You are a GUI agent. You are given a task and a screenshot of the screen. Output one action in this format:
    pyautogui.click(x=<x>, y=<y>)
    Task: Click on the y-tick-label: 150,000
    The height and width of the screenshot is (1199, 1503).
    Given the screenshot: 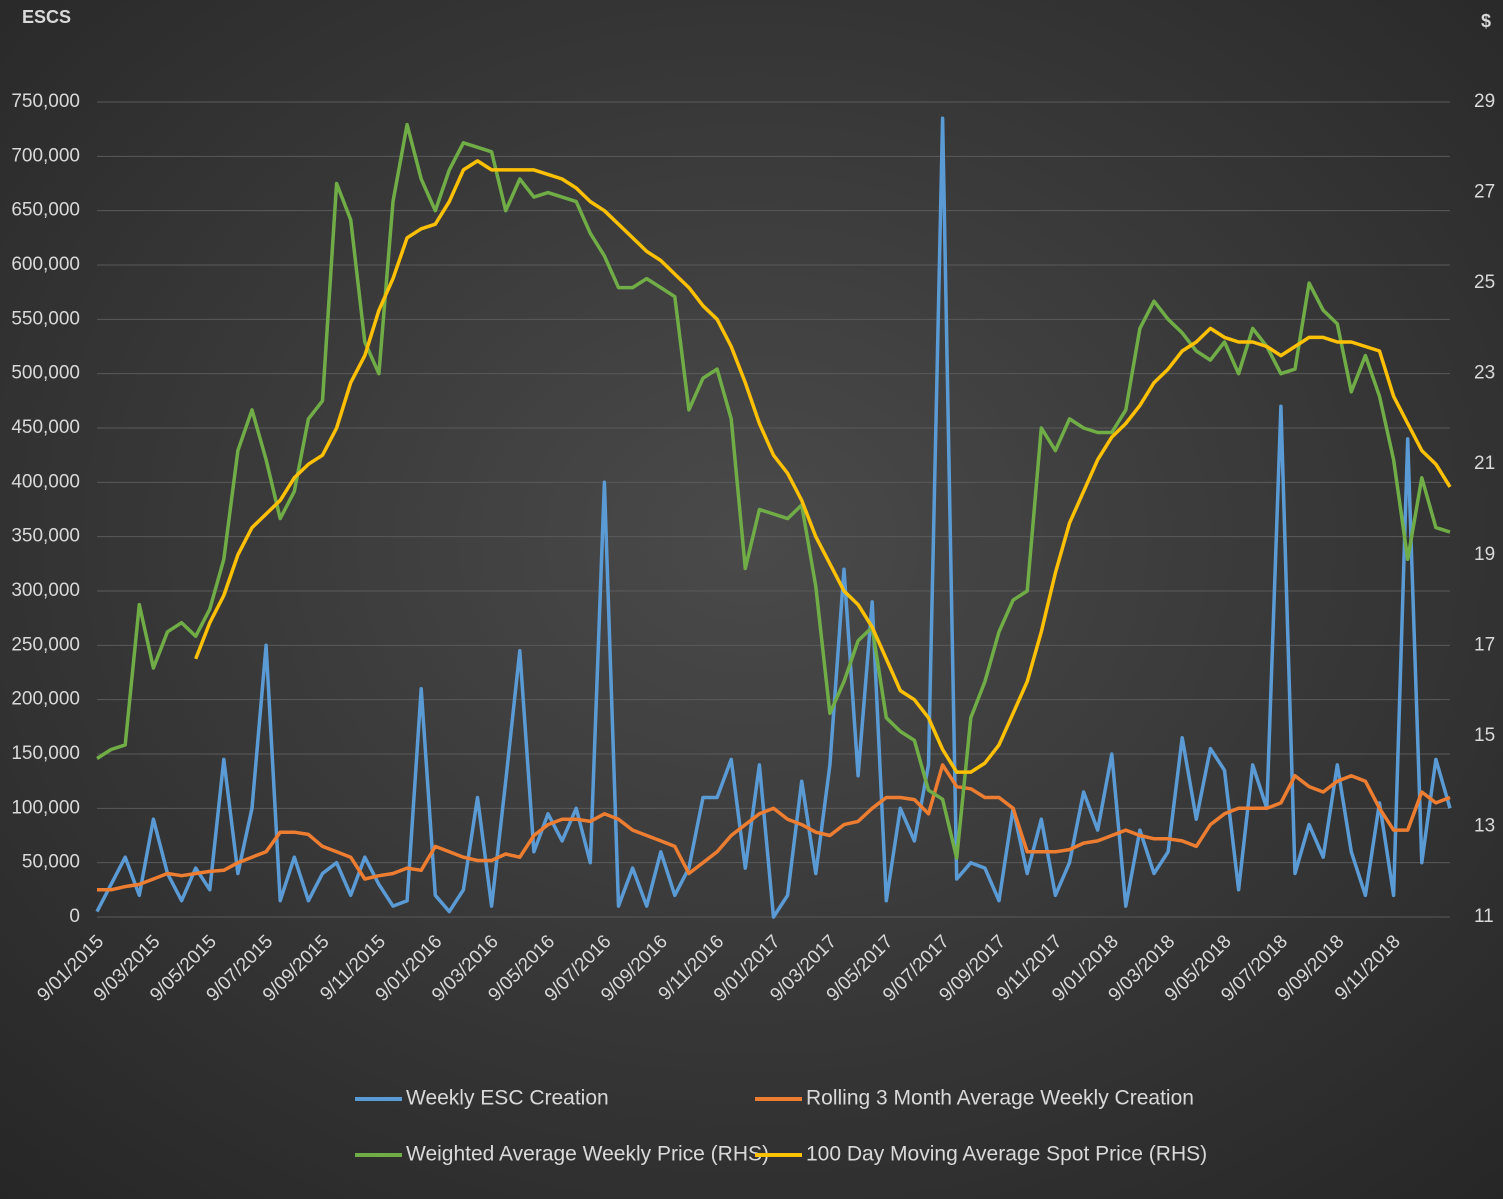 What is the action you would take?
    pyautogui.click(x=45, y=753)
    